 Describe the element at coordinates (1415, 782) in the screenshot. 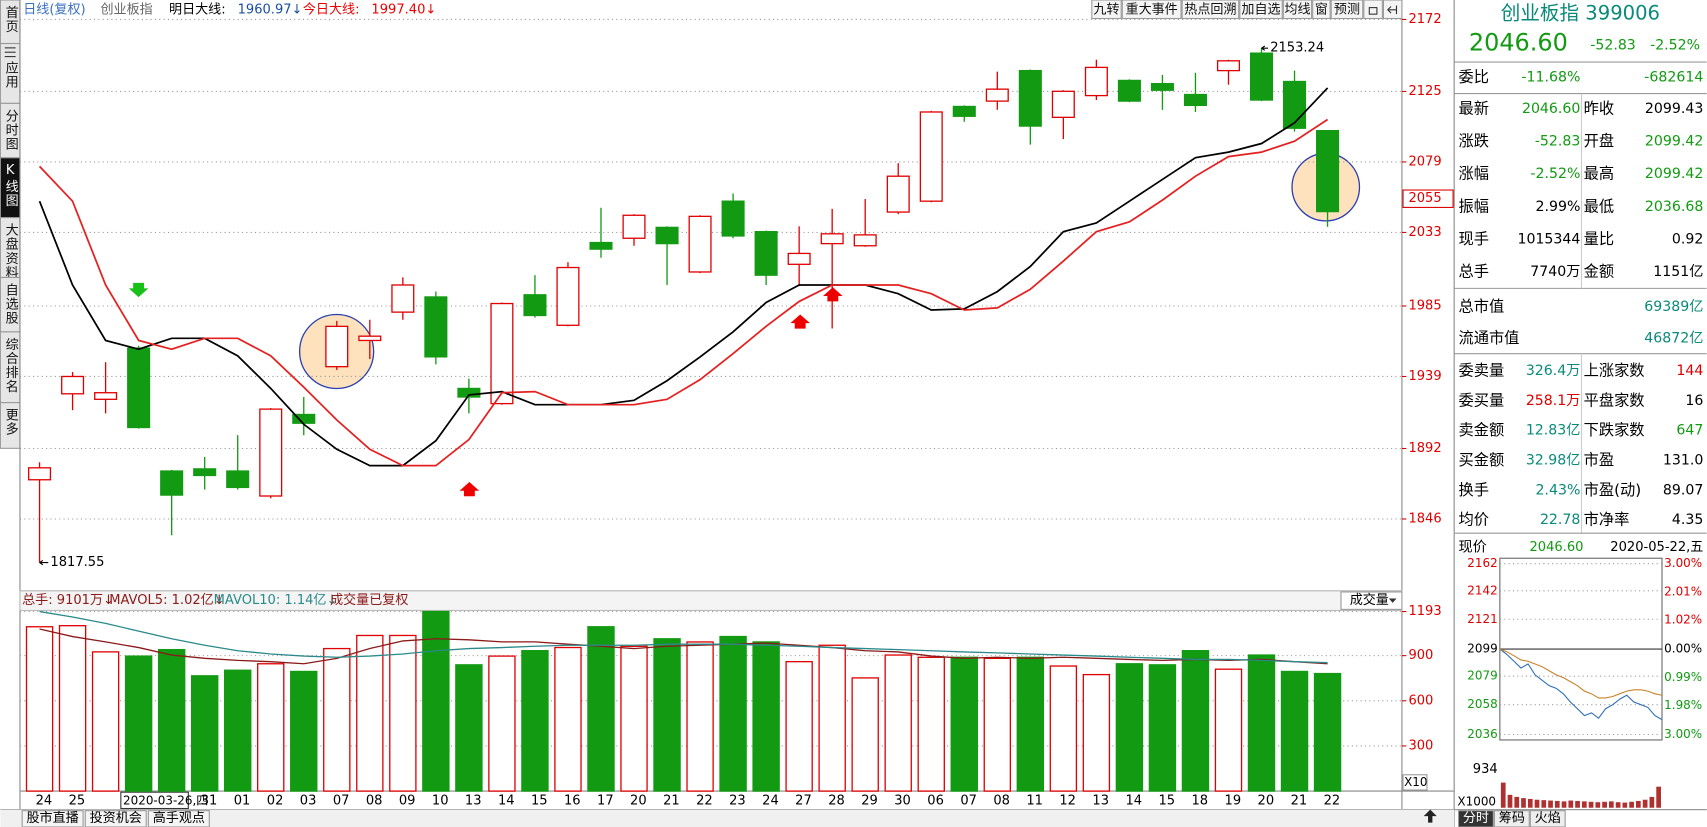

I see `unit-label: X10` at that location.